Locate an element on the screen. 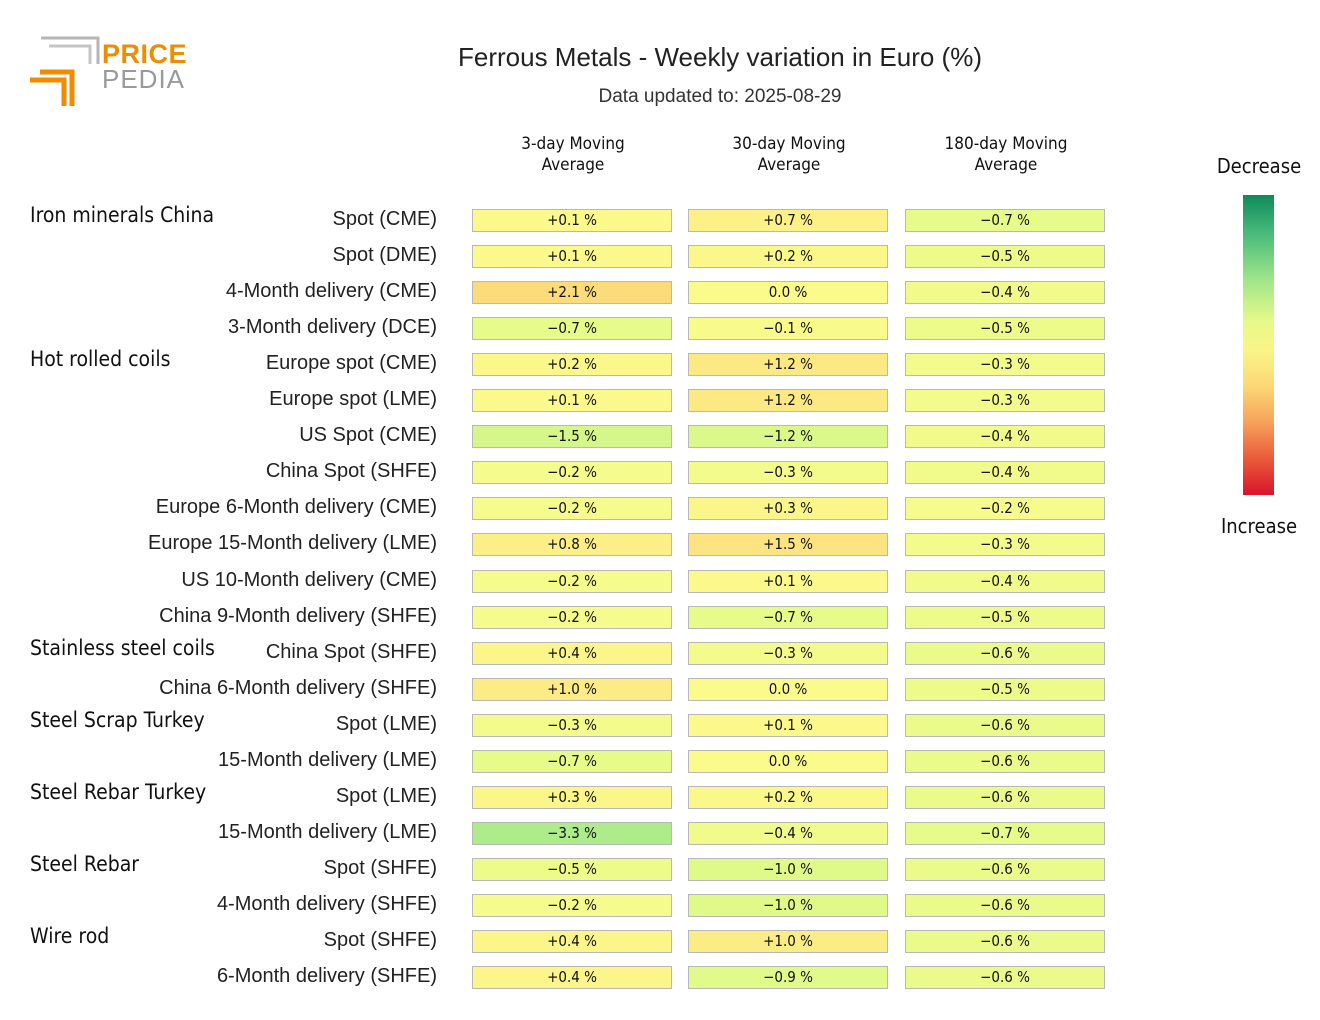 This screenshot has height=1020, width=1320. heatmap-cell: +0.8 % is located at coordinates (572, 545).